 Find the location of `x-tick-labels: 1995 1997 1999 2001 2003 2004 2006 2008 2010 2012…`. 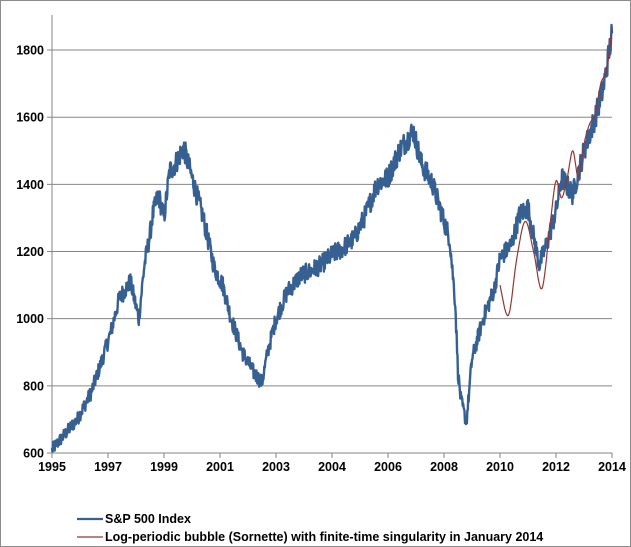

x-tick-labels: 1995 1997 1999 2001 2003 2004 2006 2008 2010 2012… is located at coordinates (332, 467).